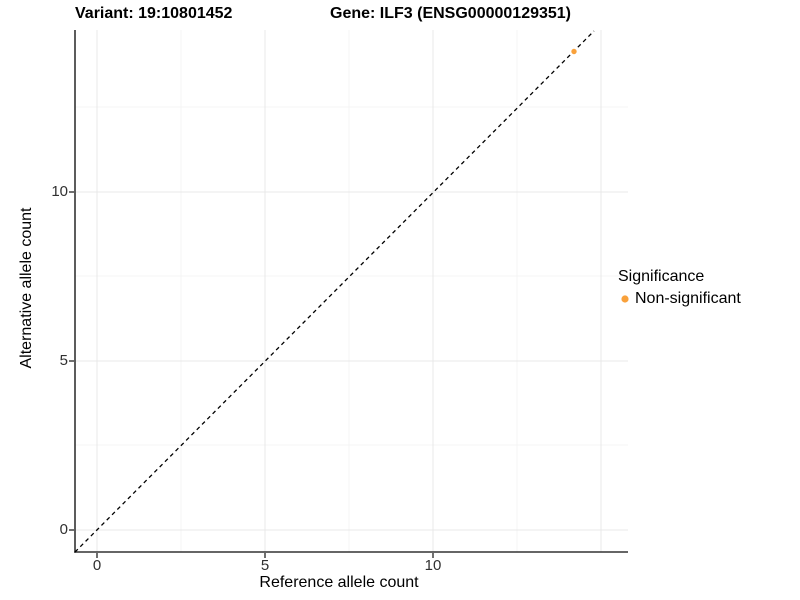 The image size is (800, 600). What do you see at coordinates (661, 276) in the screenshot?
I see `legend-title: Significance` at bounding box center [661, 276].